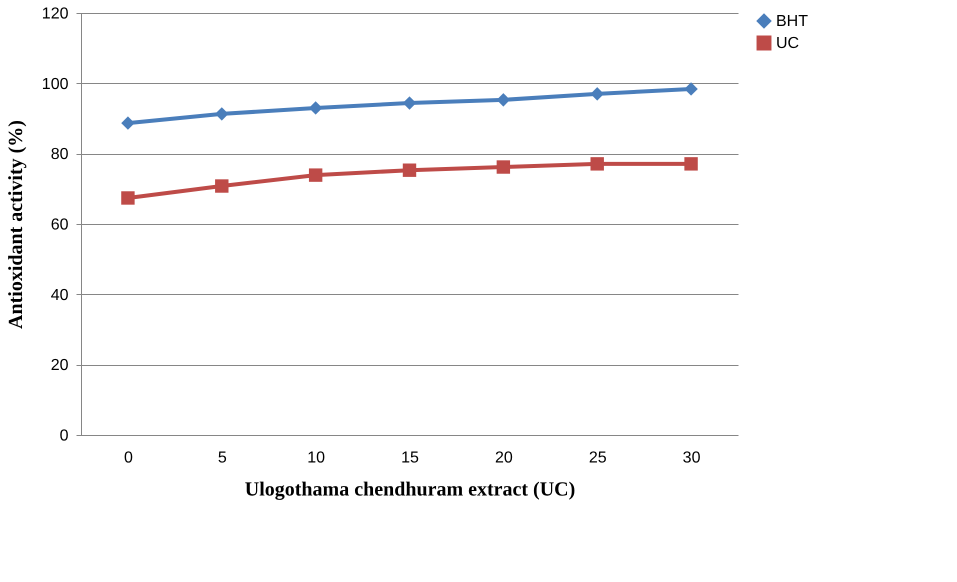 The image size is (957, 582). Describe the element at coordinates (316, 458) in the screenshot. I see `x-tick-label: 10` at that location.